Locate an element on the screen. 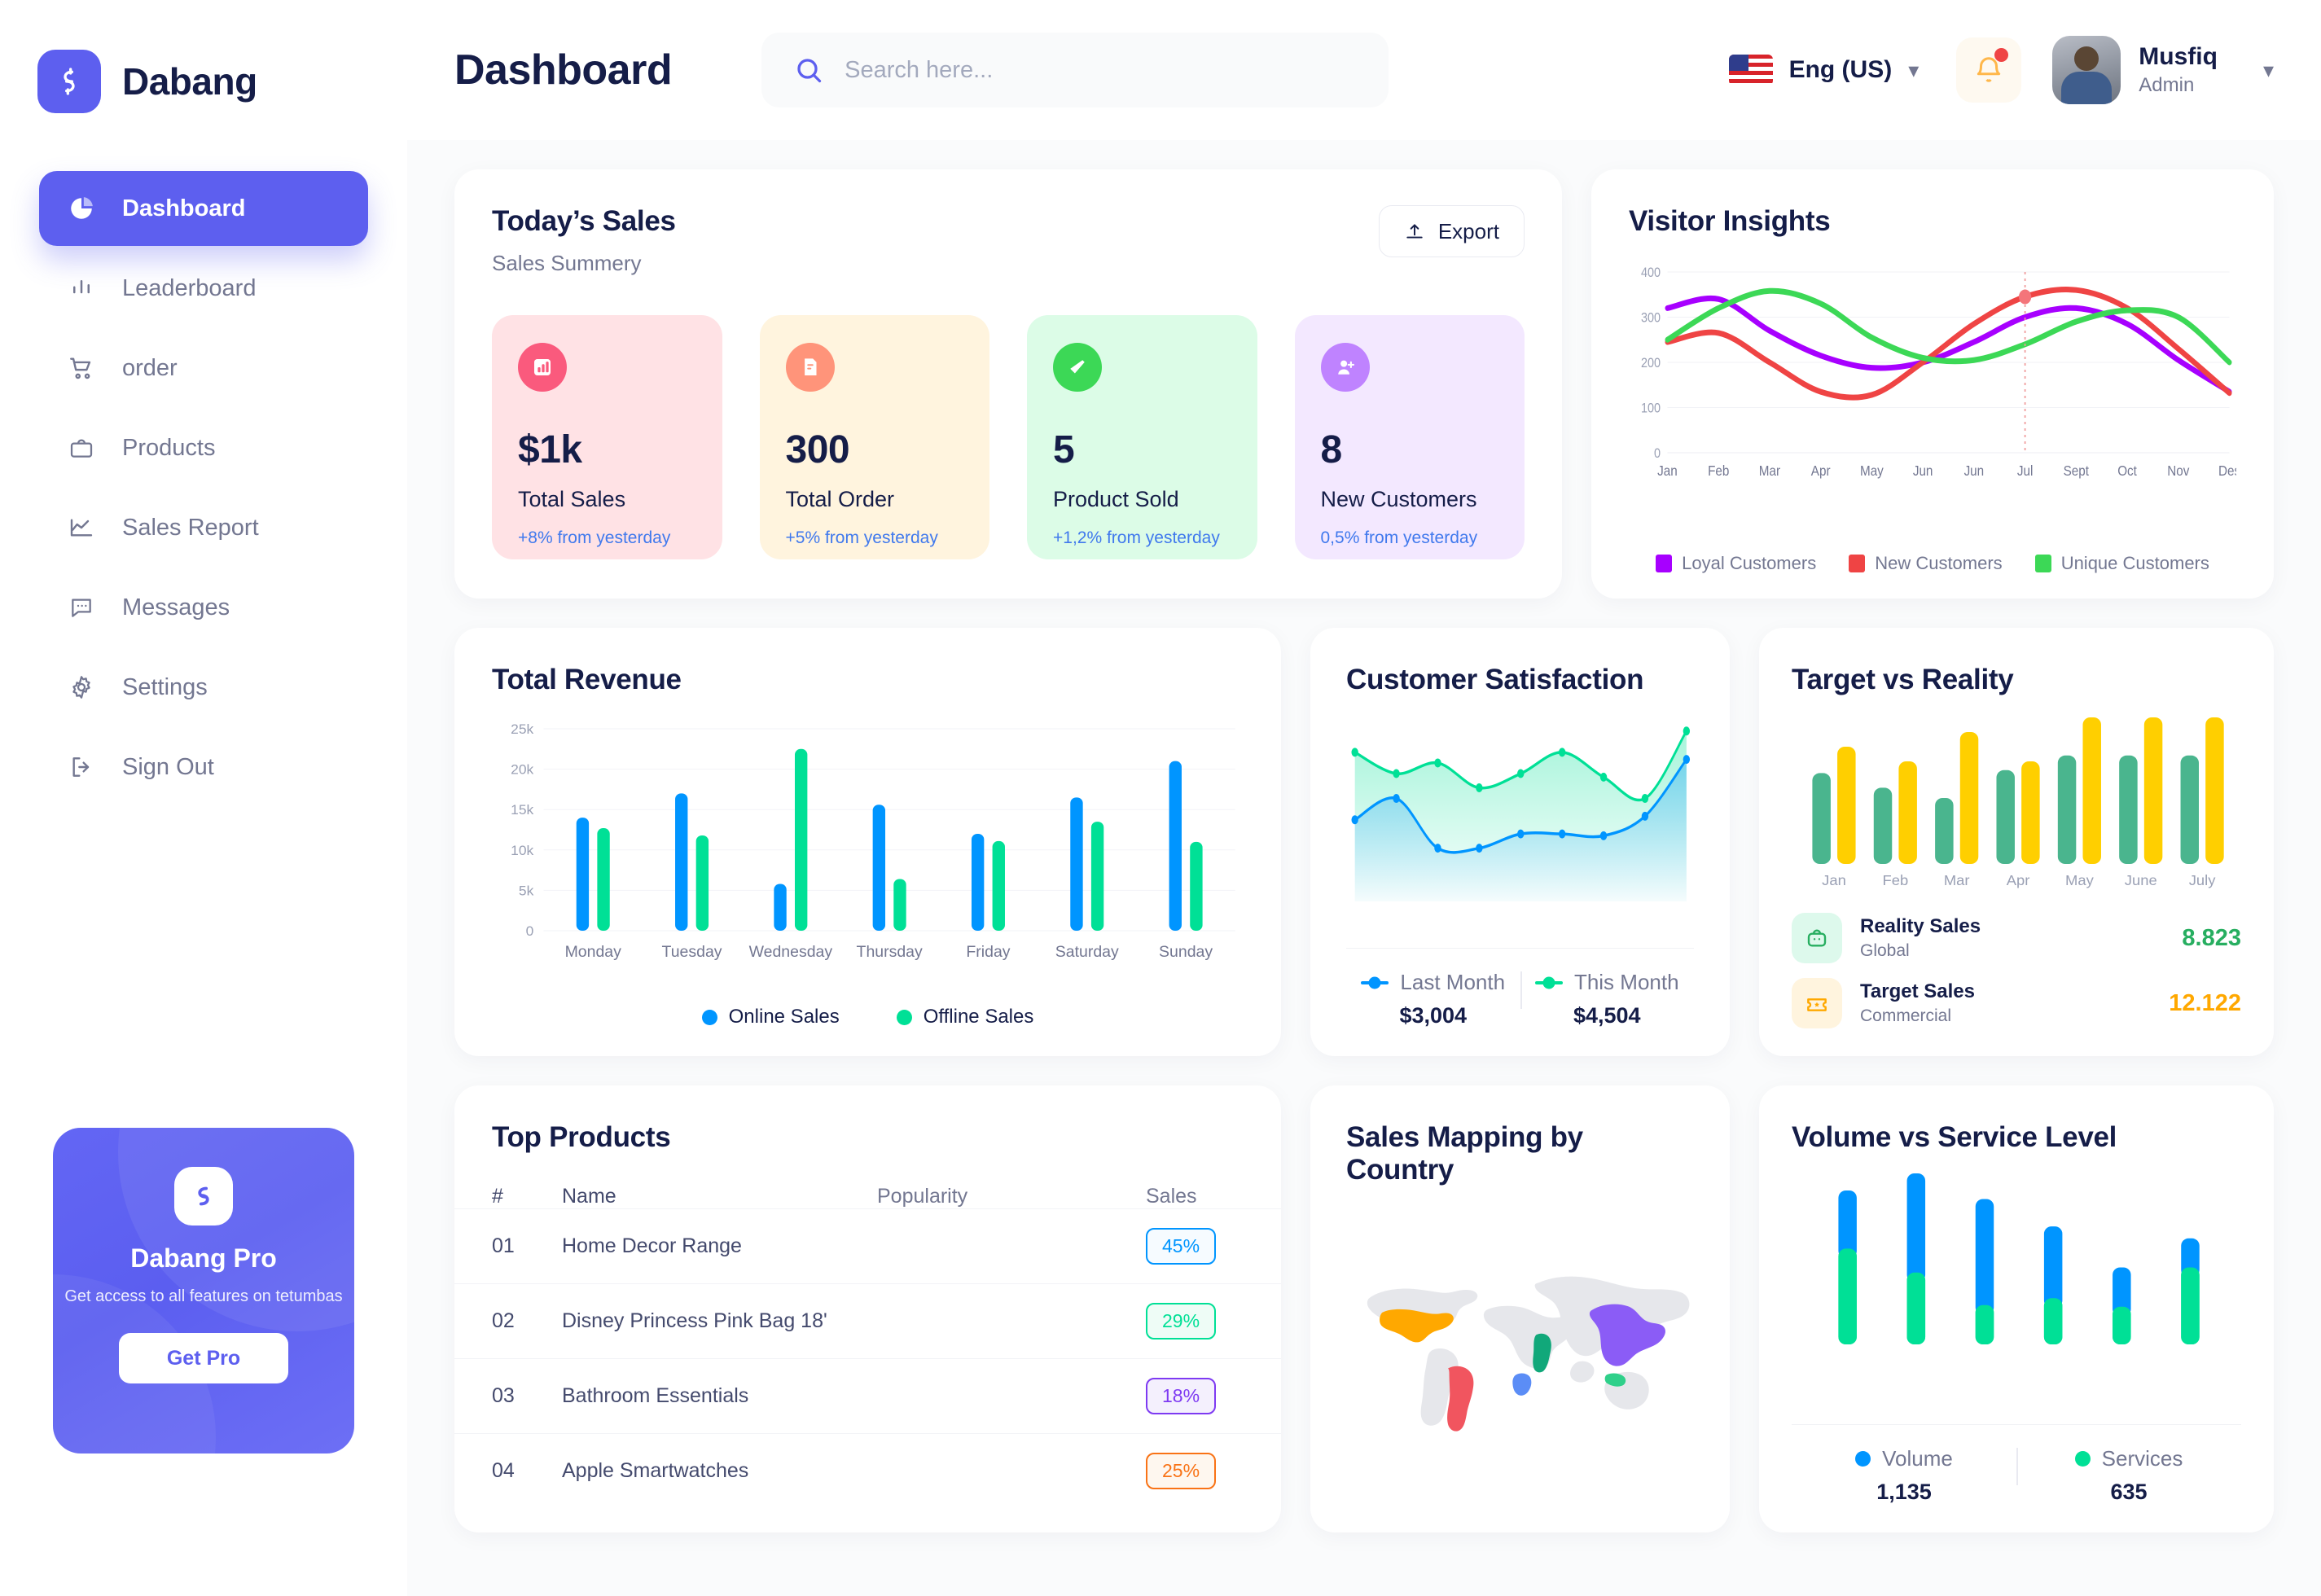  sidebar-item-order: order is located at coordinates (203, 369).